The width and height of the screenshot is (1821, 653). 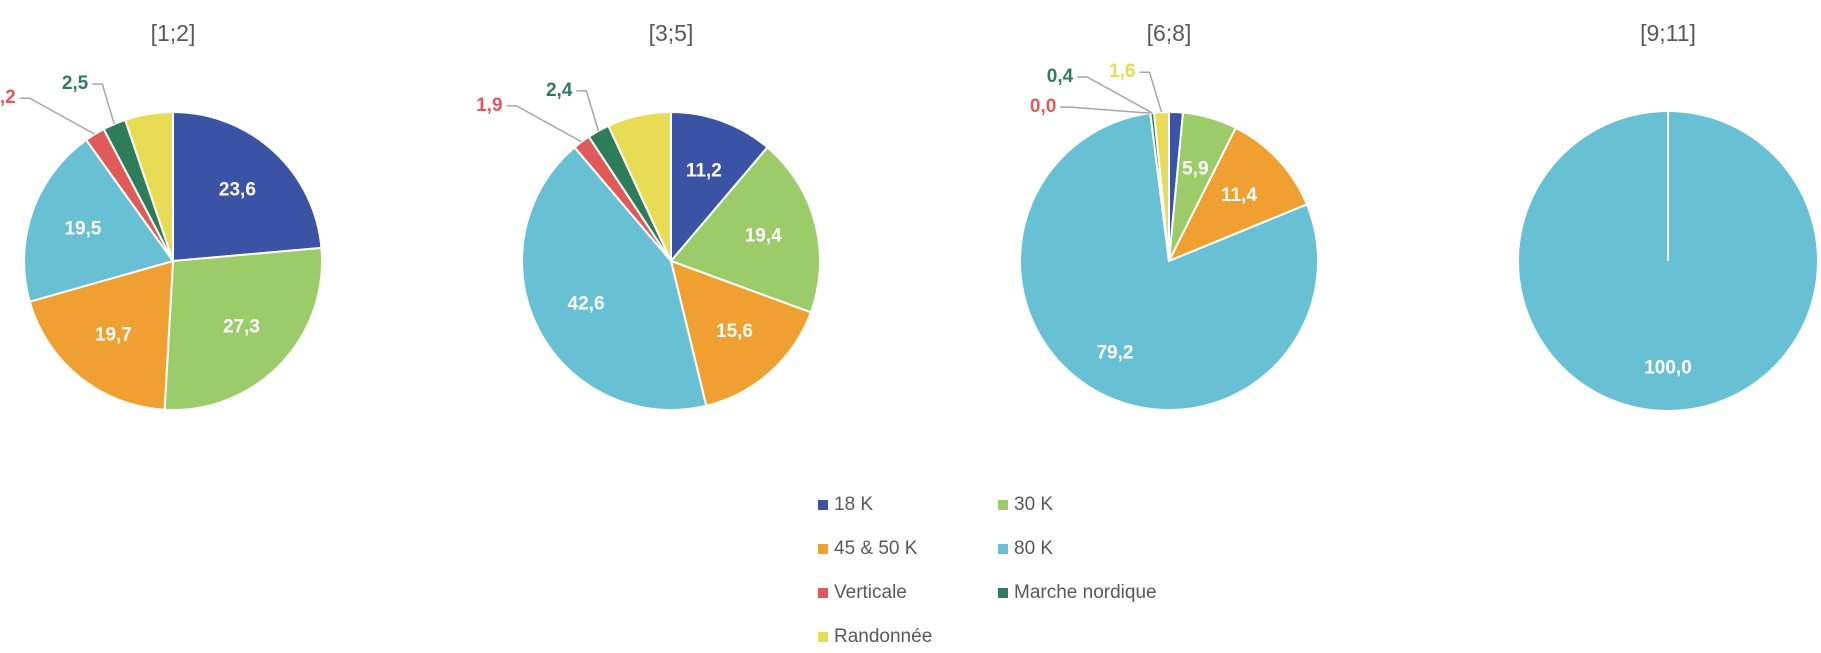 I want to click on pie-title: [9;11], so click(x=1668, y=33).